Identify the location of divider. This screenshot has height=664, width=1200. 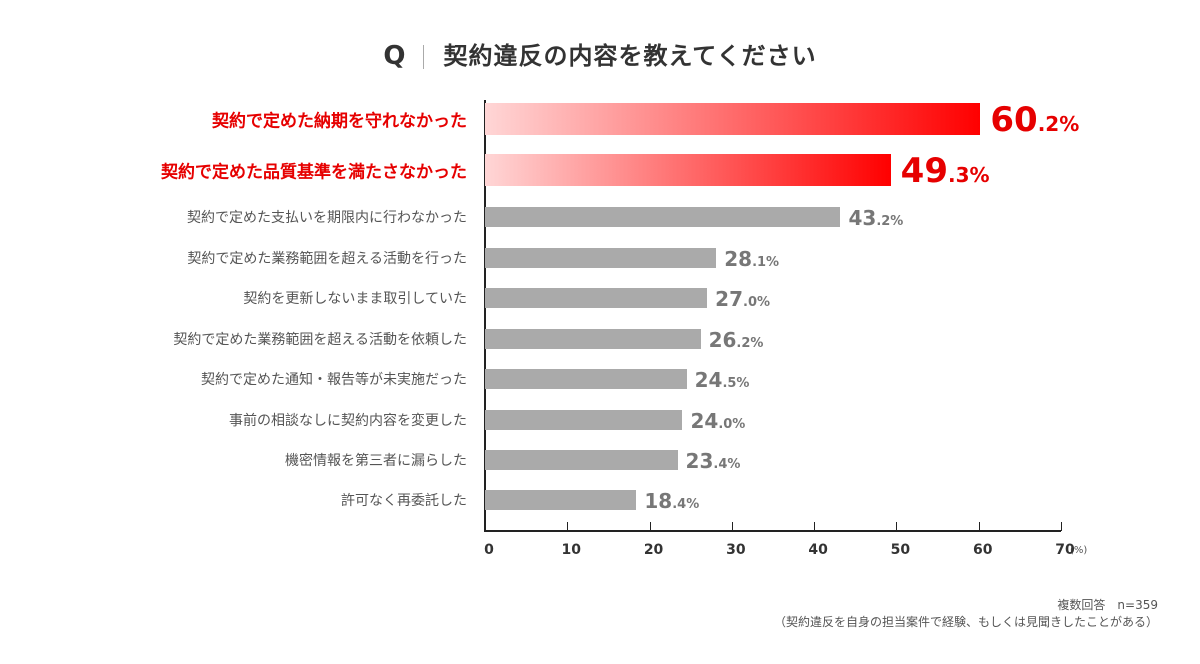
(423, 57).